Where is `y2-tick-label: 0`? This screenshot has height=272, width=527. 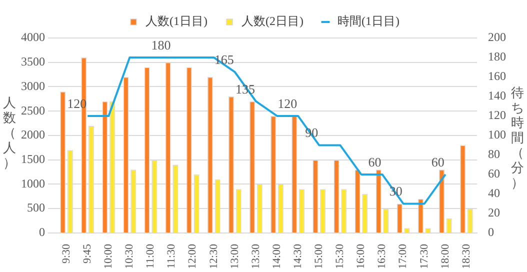 y2-tick-label: 0 is located at coordinates (491, 232).